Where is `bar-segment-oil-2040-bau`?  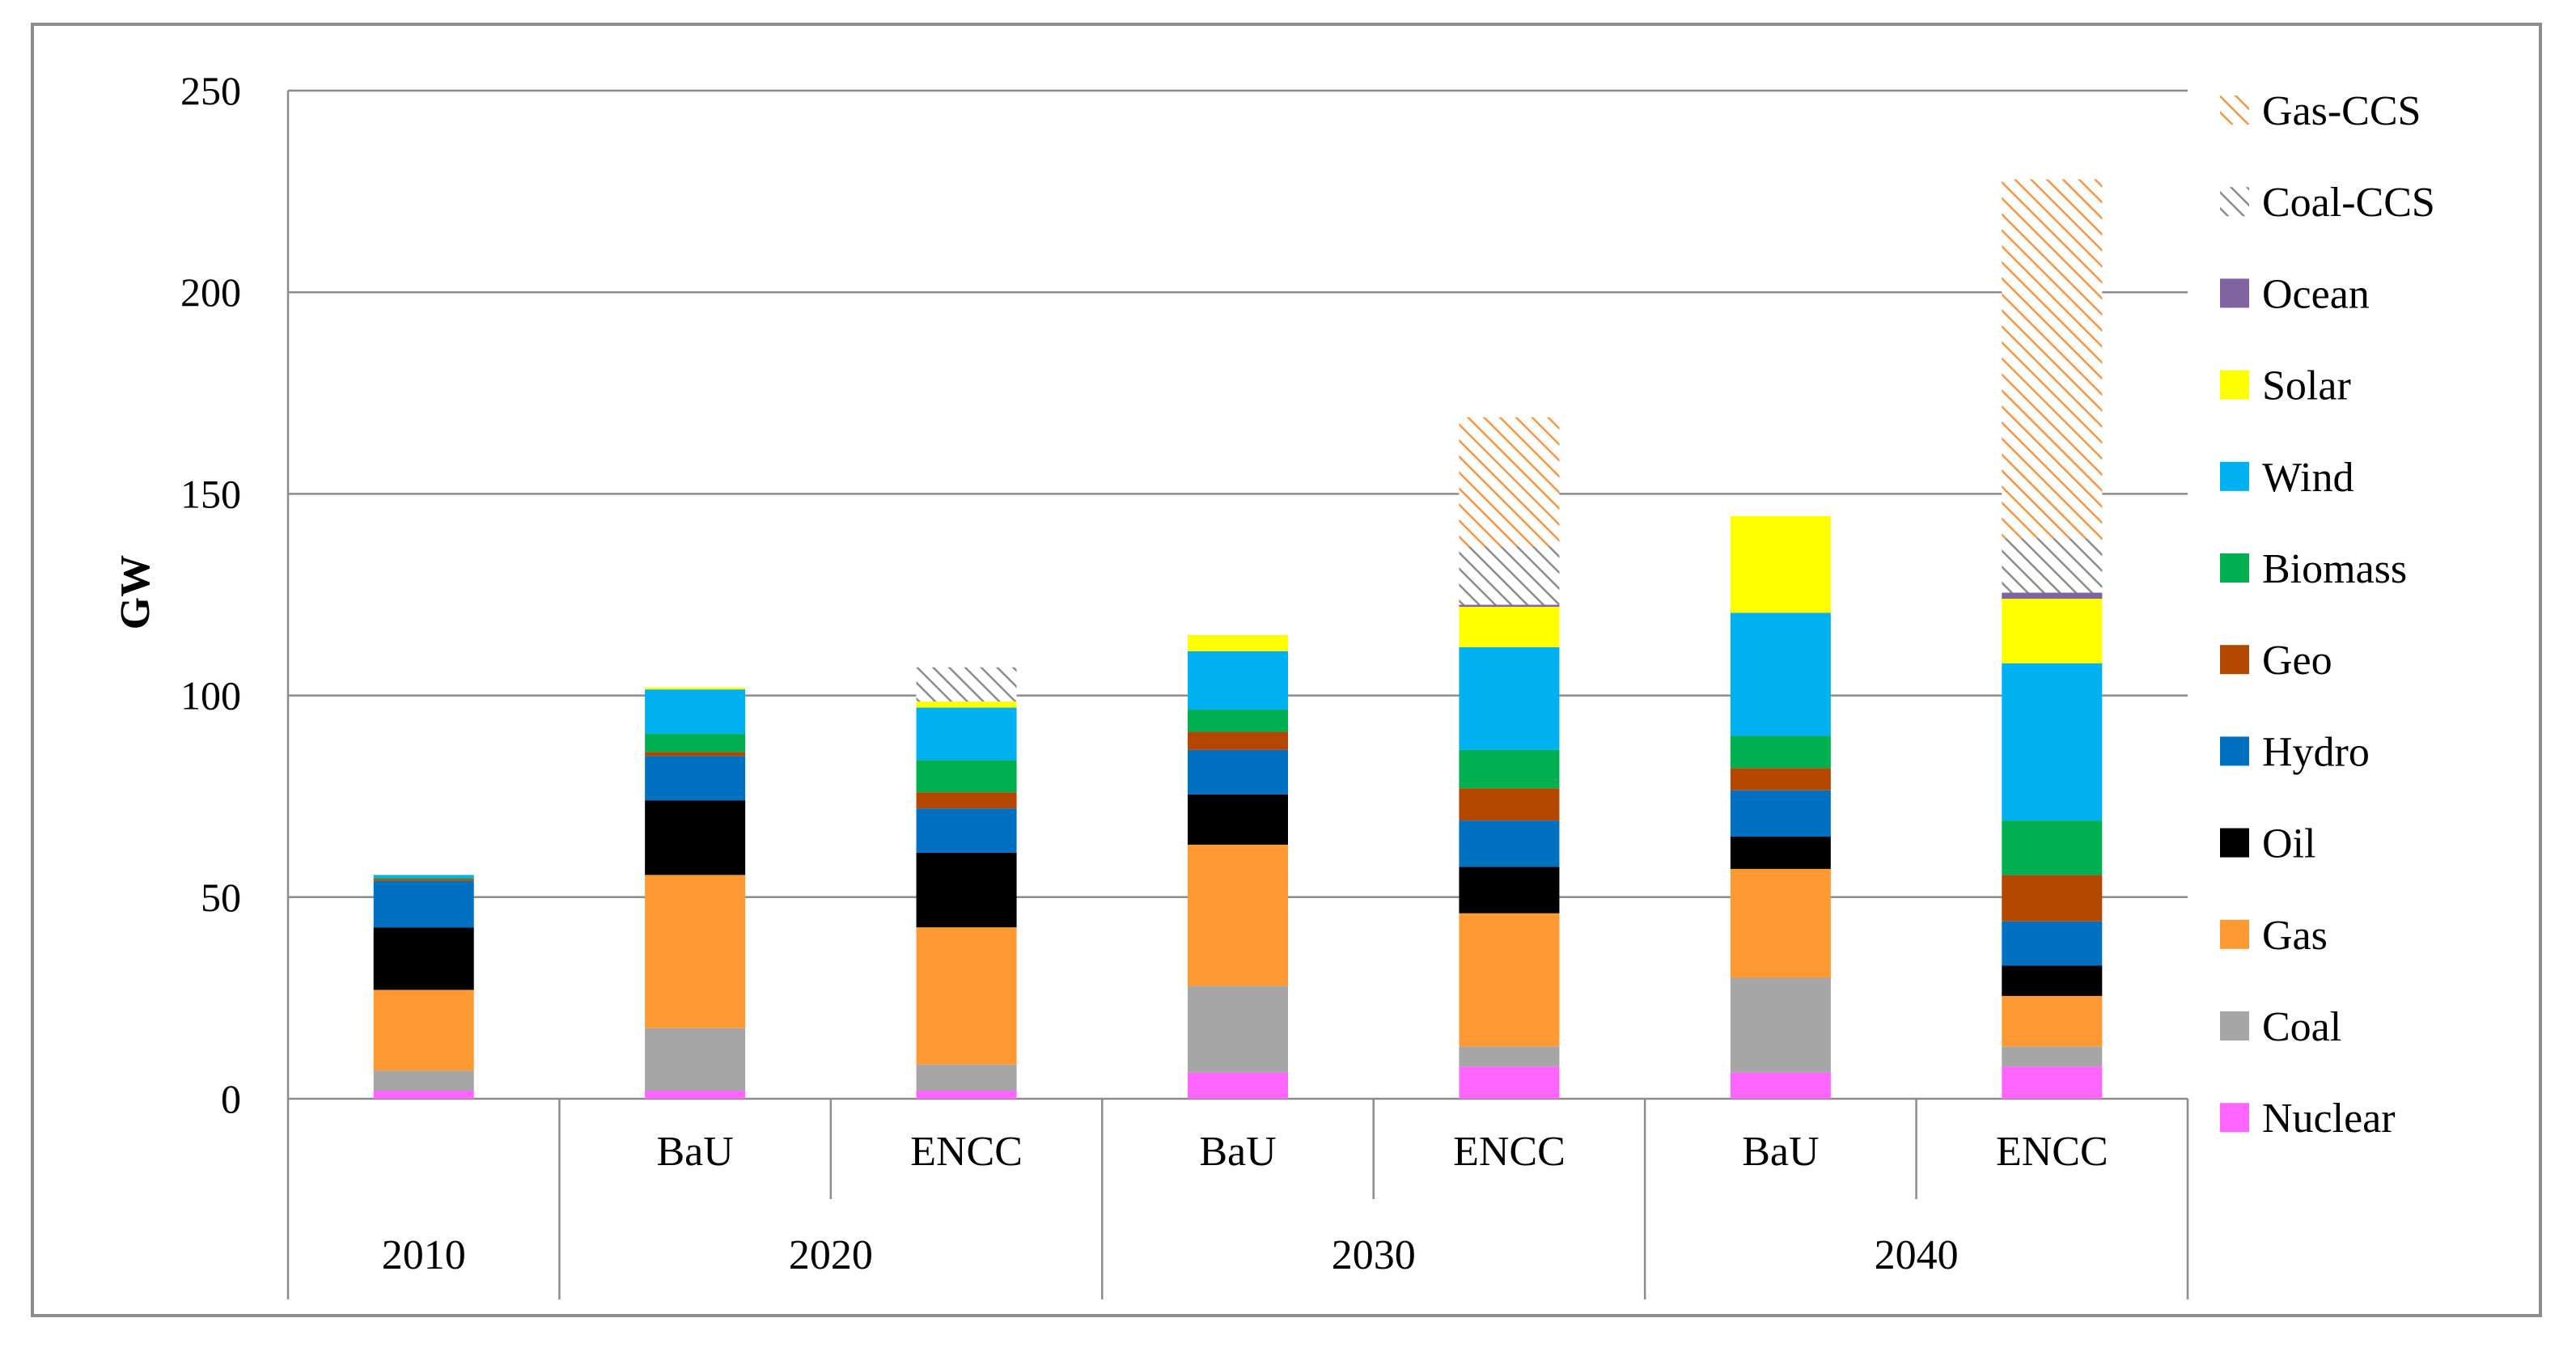 bar-segment-oil-2040-bau is located at coordinates (1780, 853).